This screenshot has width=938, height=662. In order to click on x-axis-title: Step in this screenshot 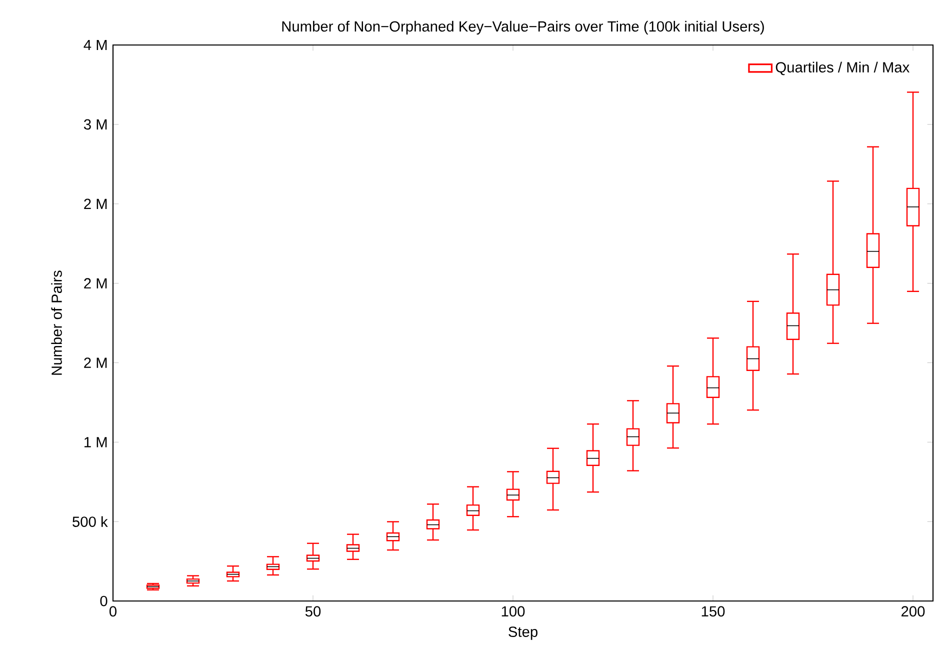, I will do `click(523, 633)`.